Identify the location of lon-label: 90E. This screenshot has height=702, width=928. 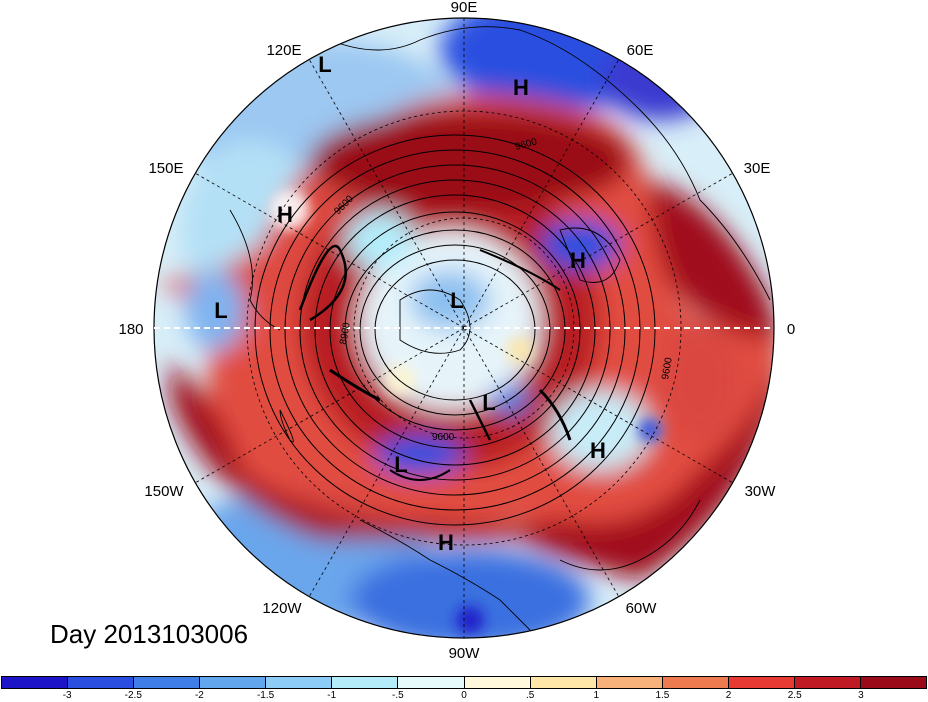
(464, 8).